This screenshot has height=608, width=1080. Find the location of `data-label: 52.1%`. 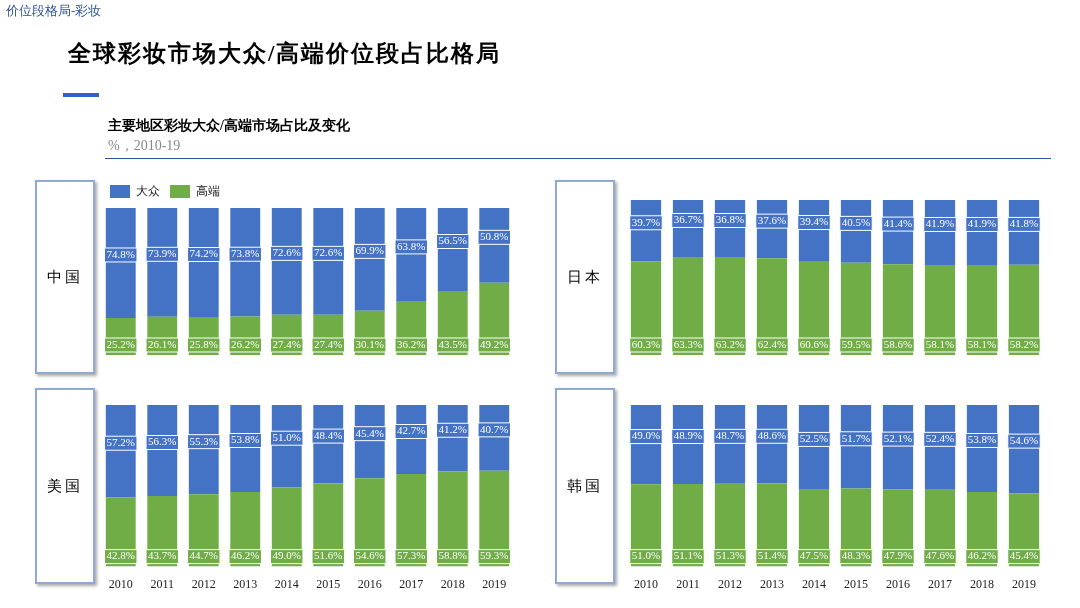

data-label: 52.1% is located at coordinates (898, 437).